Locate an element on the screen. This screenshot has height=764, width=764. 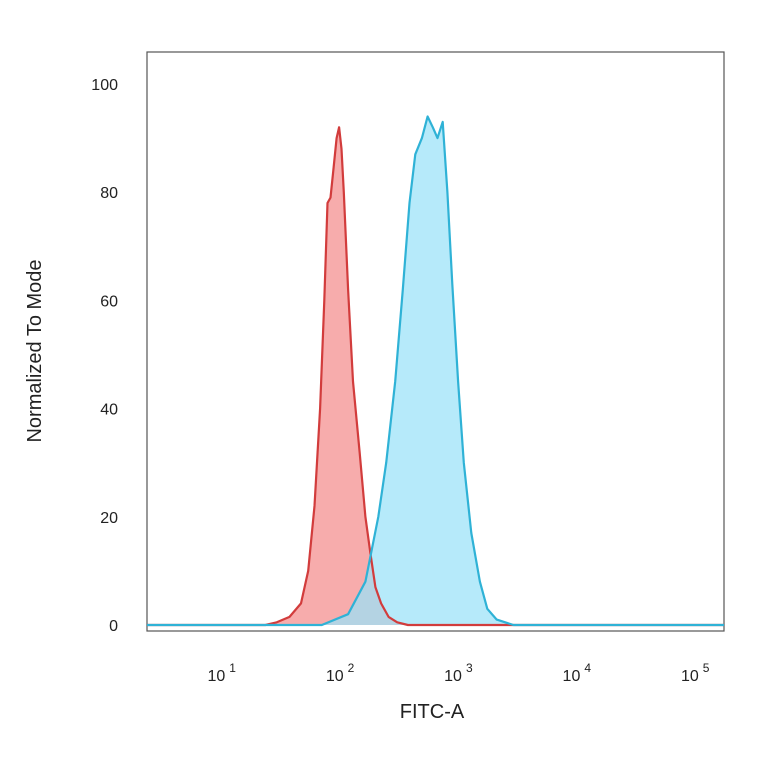
y-axis-title: Normalized To Mode is located at coordinates (35, 350).